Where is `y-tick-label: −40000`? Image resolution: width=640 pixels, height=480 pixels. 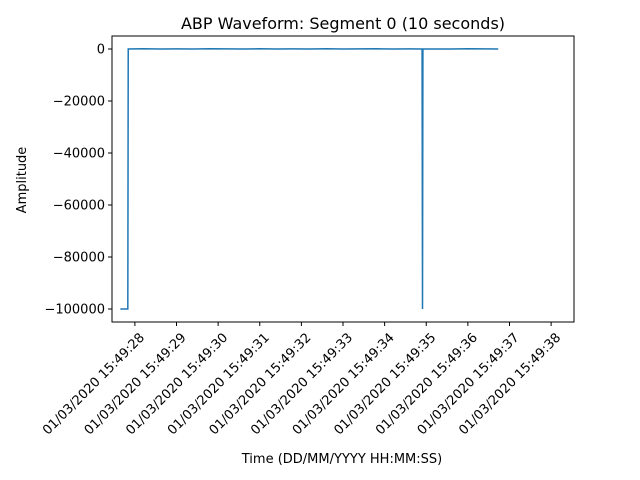 y-tick-label: −40000 is located at coordinates (79, 154).